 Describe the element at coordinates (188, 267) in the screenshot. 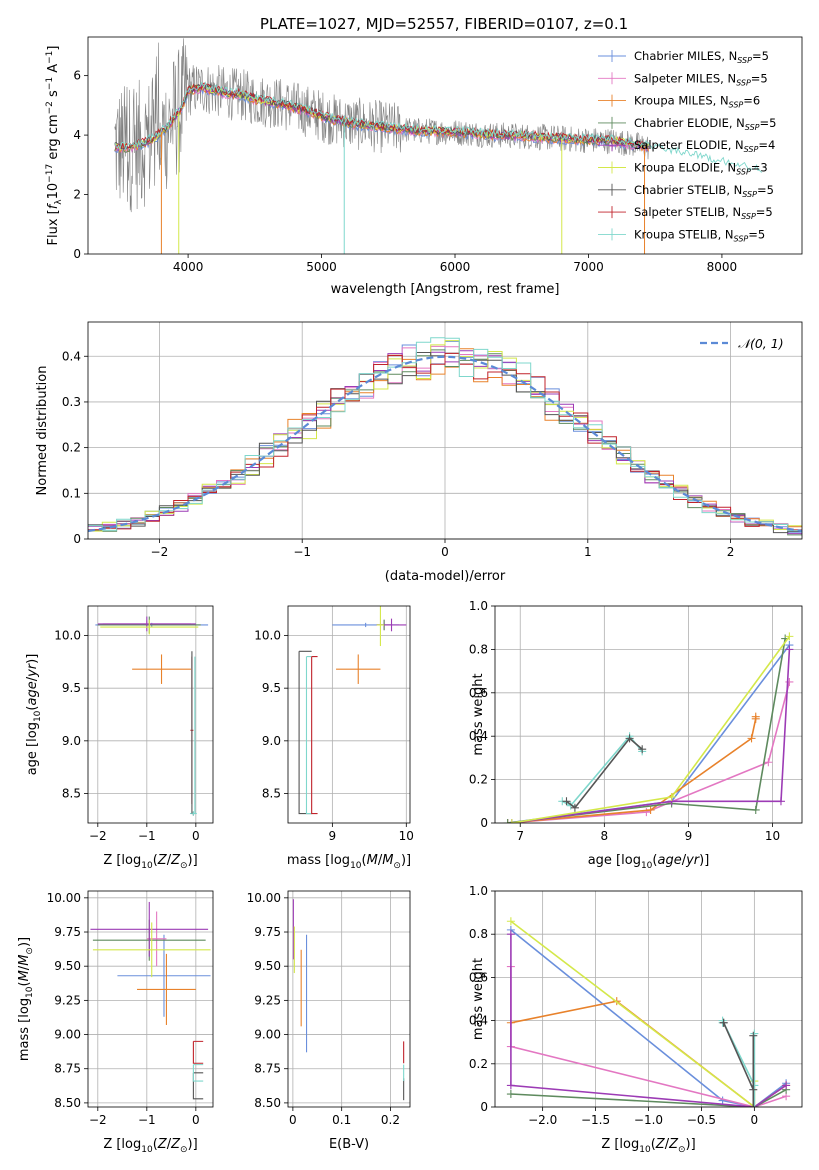

I see `x-tick-label: 4000` at that location.